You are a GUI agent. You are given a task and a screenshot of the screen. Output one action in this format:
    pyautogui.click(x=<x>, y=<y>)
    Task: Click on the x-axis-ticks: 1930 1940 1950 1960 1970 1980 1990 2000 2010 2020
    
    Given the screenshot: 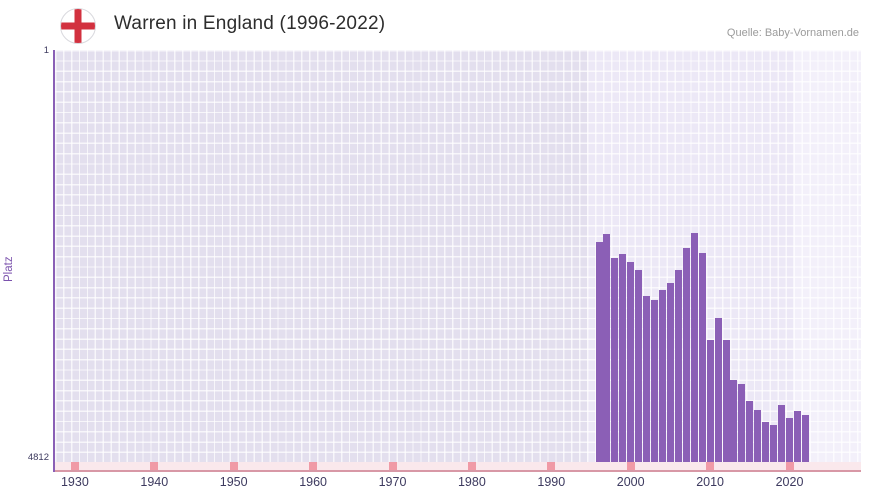 What is the action you would take?
    pyautogui.click(x=458, y=484)
    